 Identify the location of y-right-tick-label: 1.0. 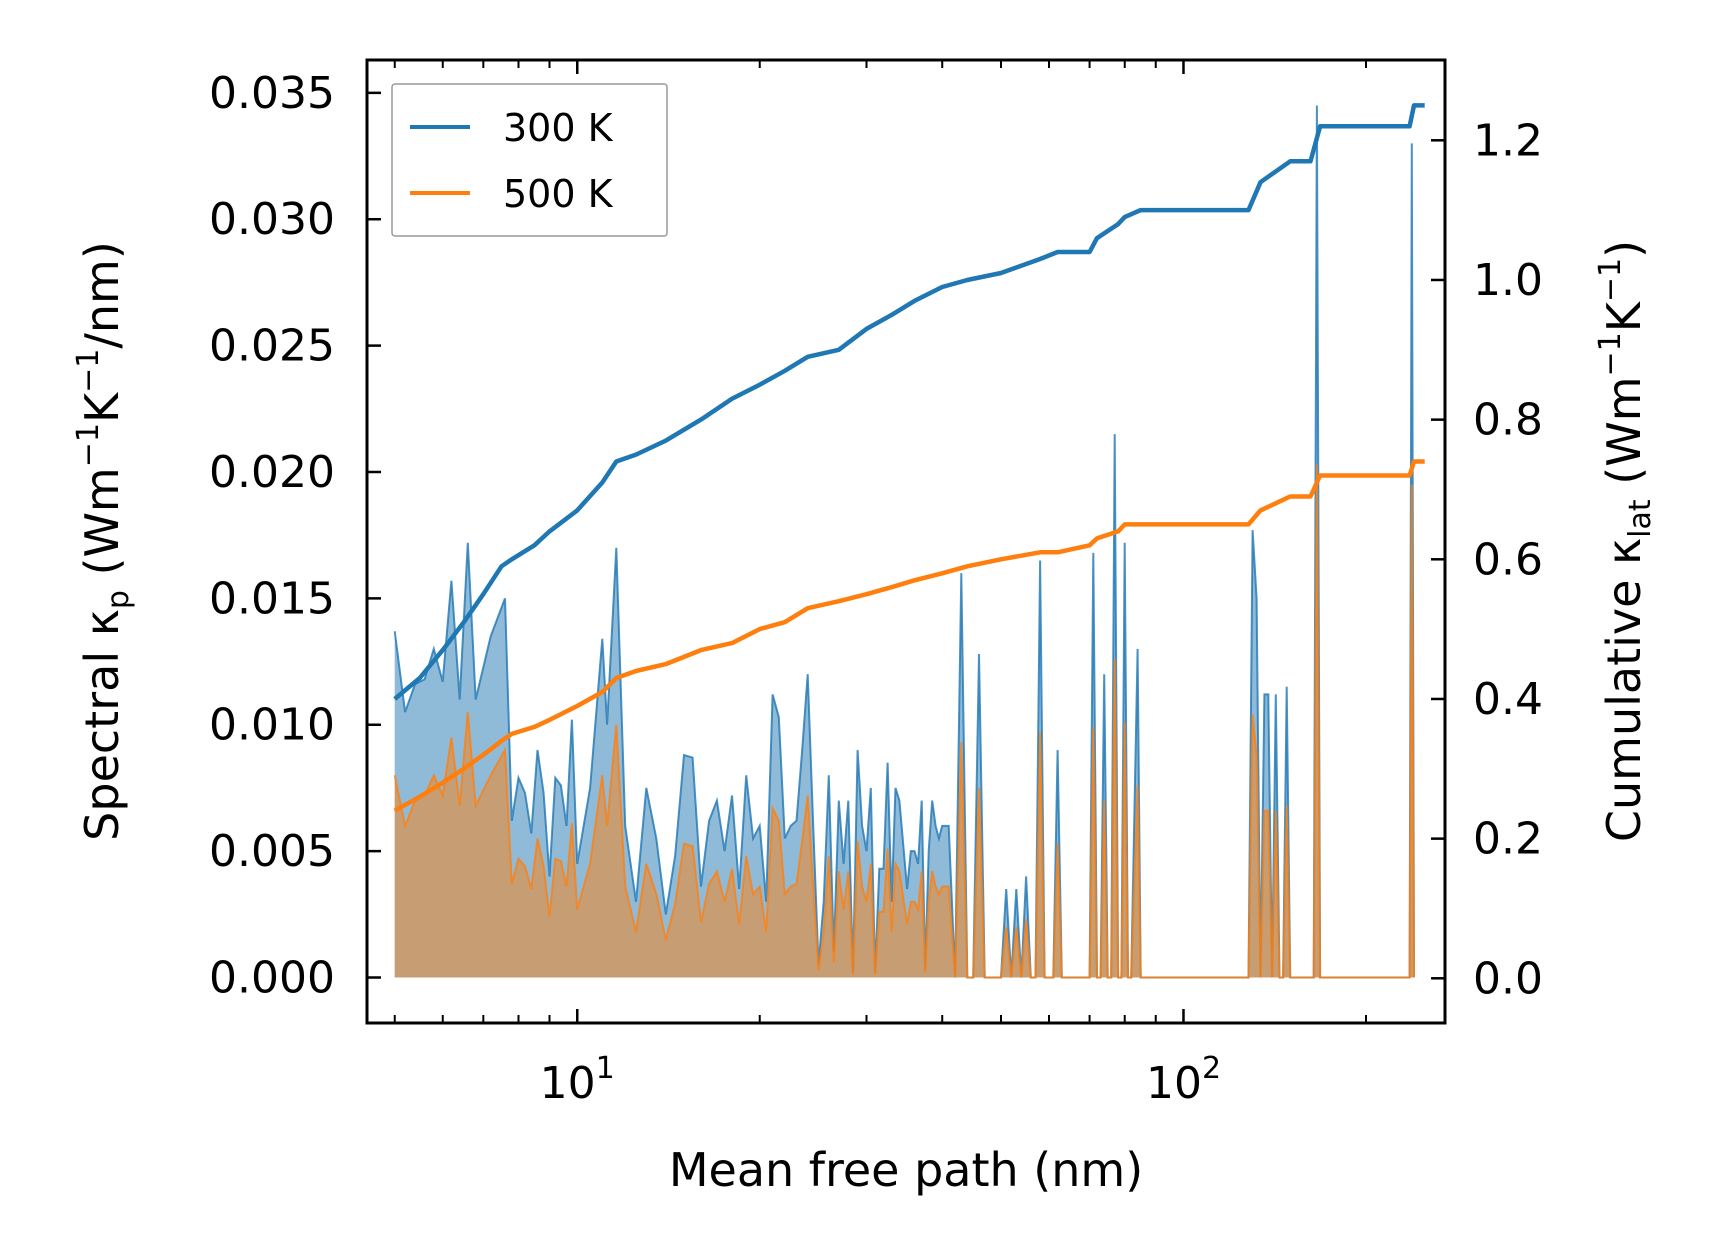
(1508, 280).